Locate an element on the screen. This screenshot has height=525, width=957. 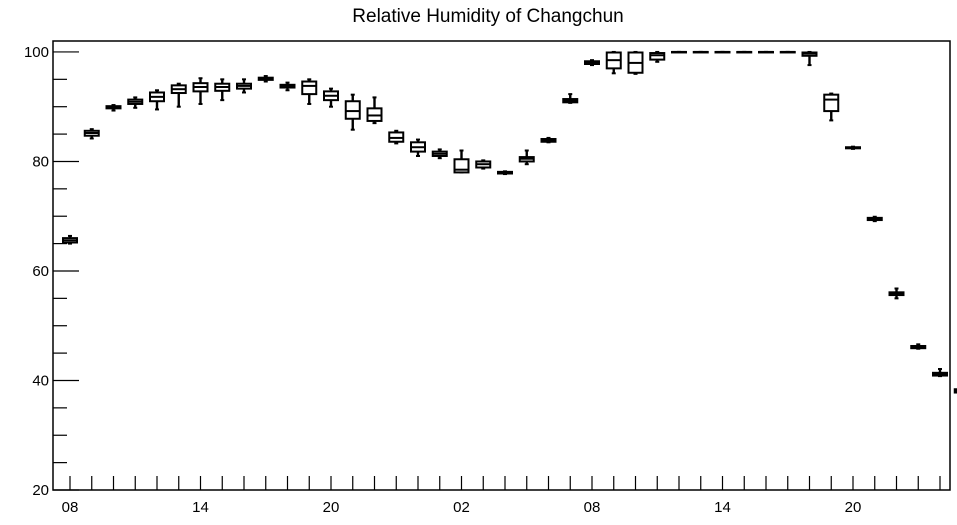
y-tick-label: 80 is located at coordinates (40, 161).